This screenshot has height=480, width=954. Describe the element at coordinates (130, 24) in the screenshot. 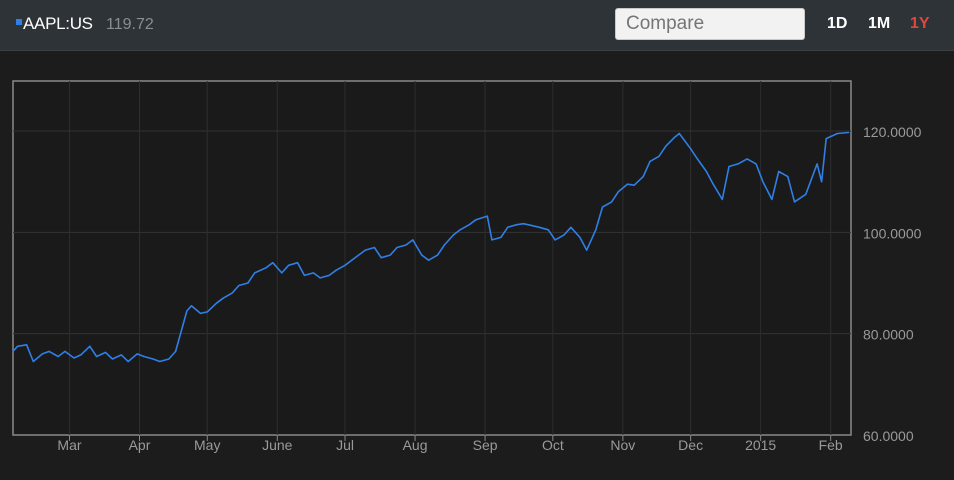

I see `last-price: 119.72` at that location.